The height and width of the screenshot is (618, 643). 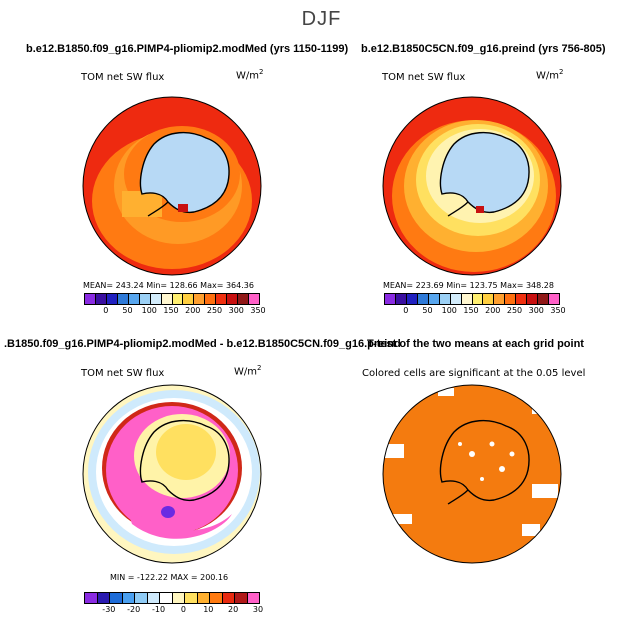 What do you see at coordinates (258, 609) in the screenshot?
I see `colorbar-tick-label: 30` at bounding box center [258, 609].